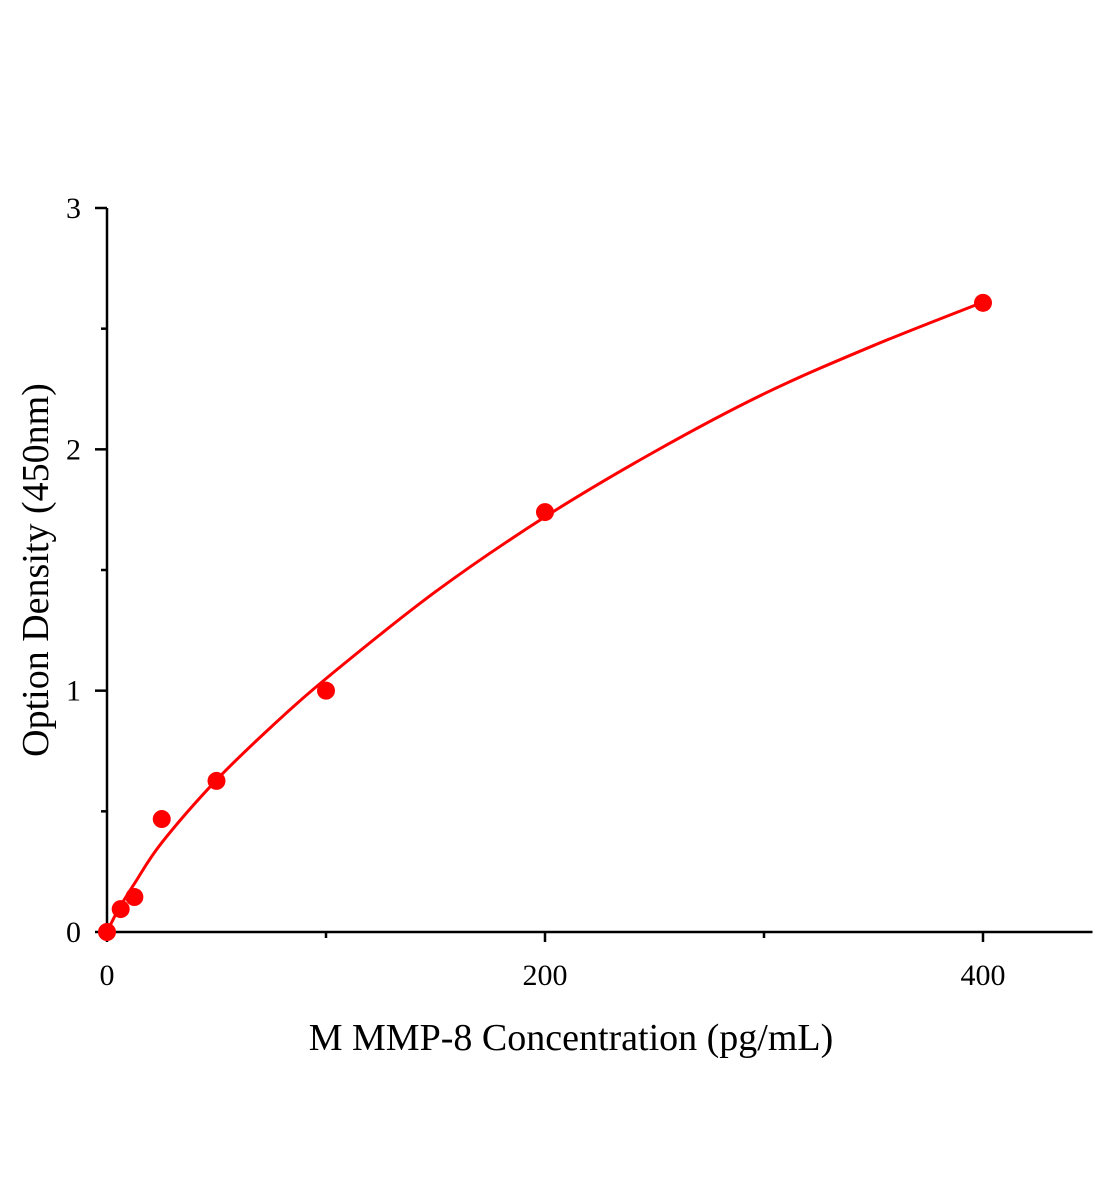 The image size is (1104, 1200). Describe the element at coordinates (571, 1038) in the screenshot. I see `x-axis-title: M MMP-8 Concentration (pg/mL)` at that location.